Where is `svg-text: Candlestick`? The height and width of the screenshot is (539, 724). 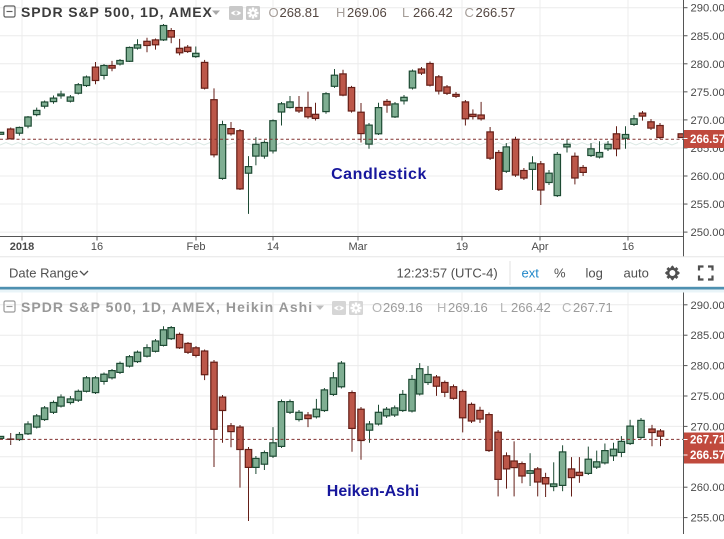
svg-text: Candlestick is located at coordinates (379, 174).